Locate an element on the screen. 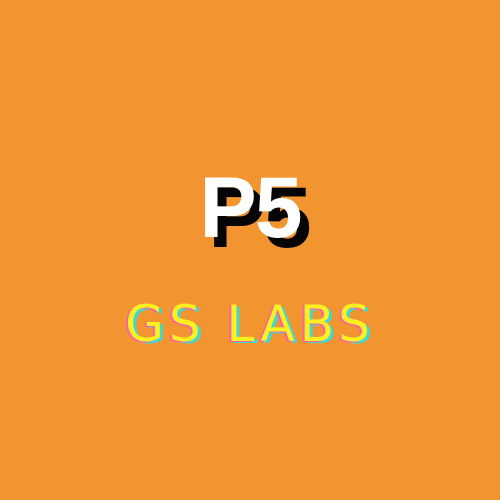 The image size is (500, 500). logo-subtitle-cyan-layer: GS LABS is located at coordinates (253, 326).